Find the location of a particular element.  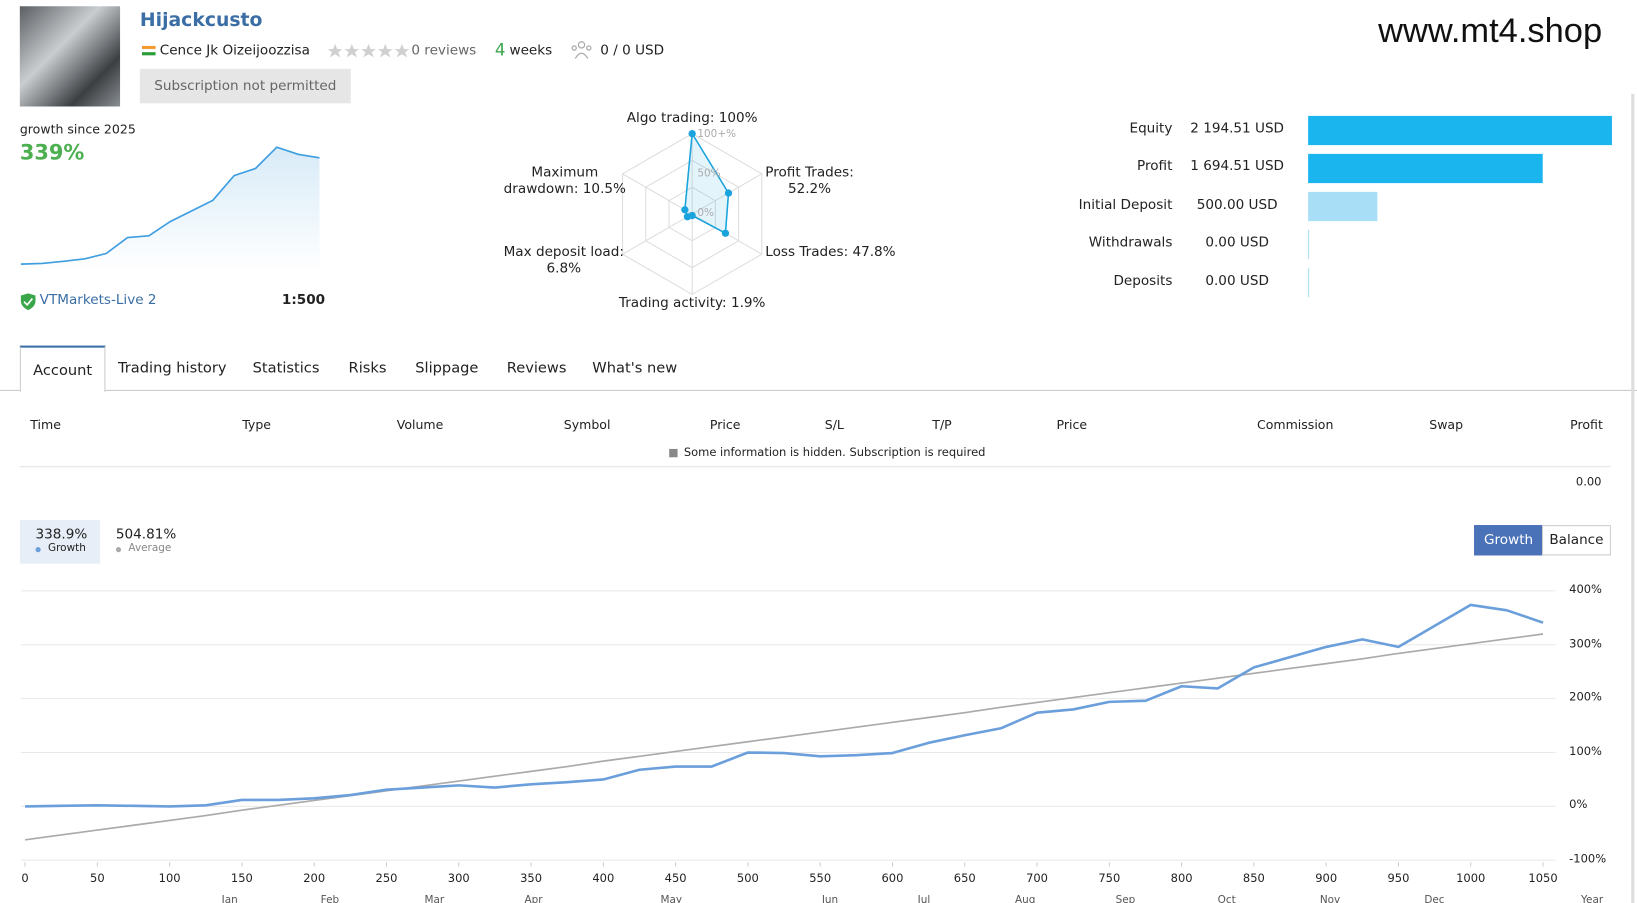

radar-label: Maximum drawdown: 10.5% is located at coordinates (564, 181).